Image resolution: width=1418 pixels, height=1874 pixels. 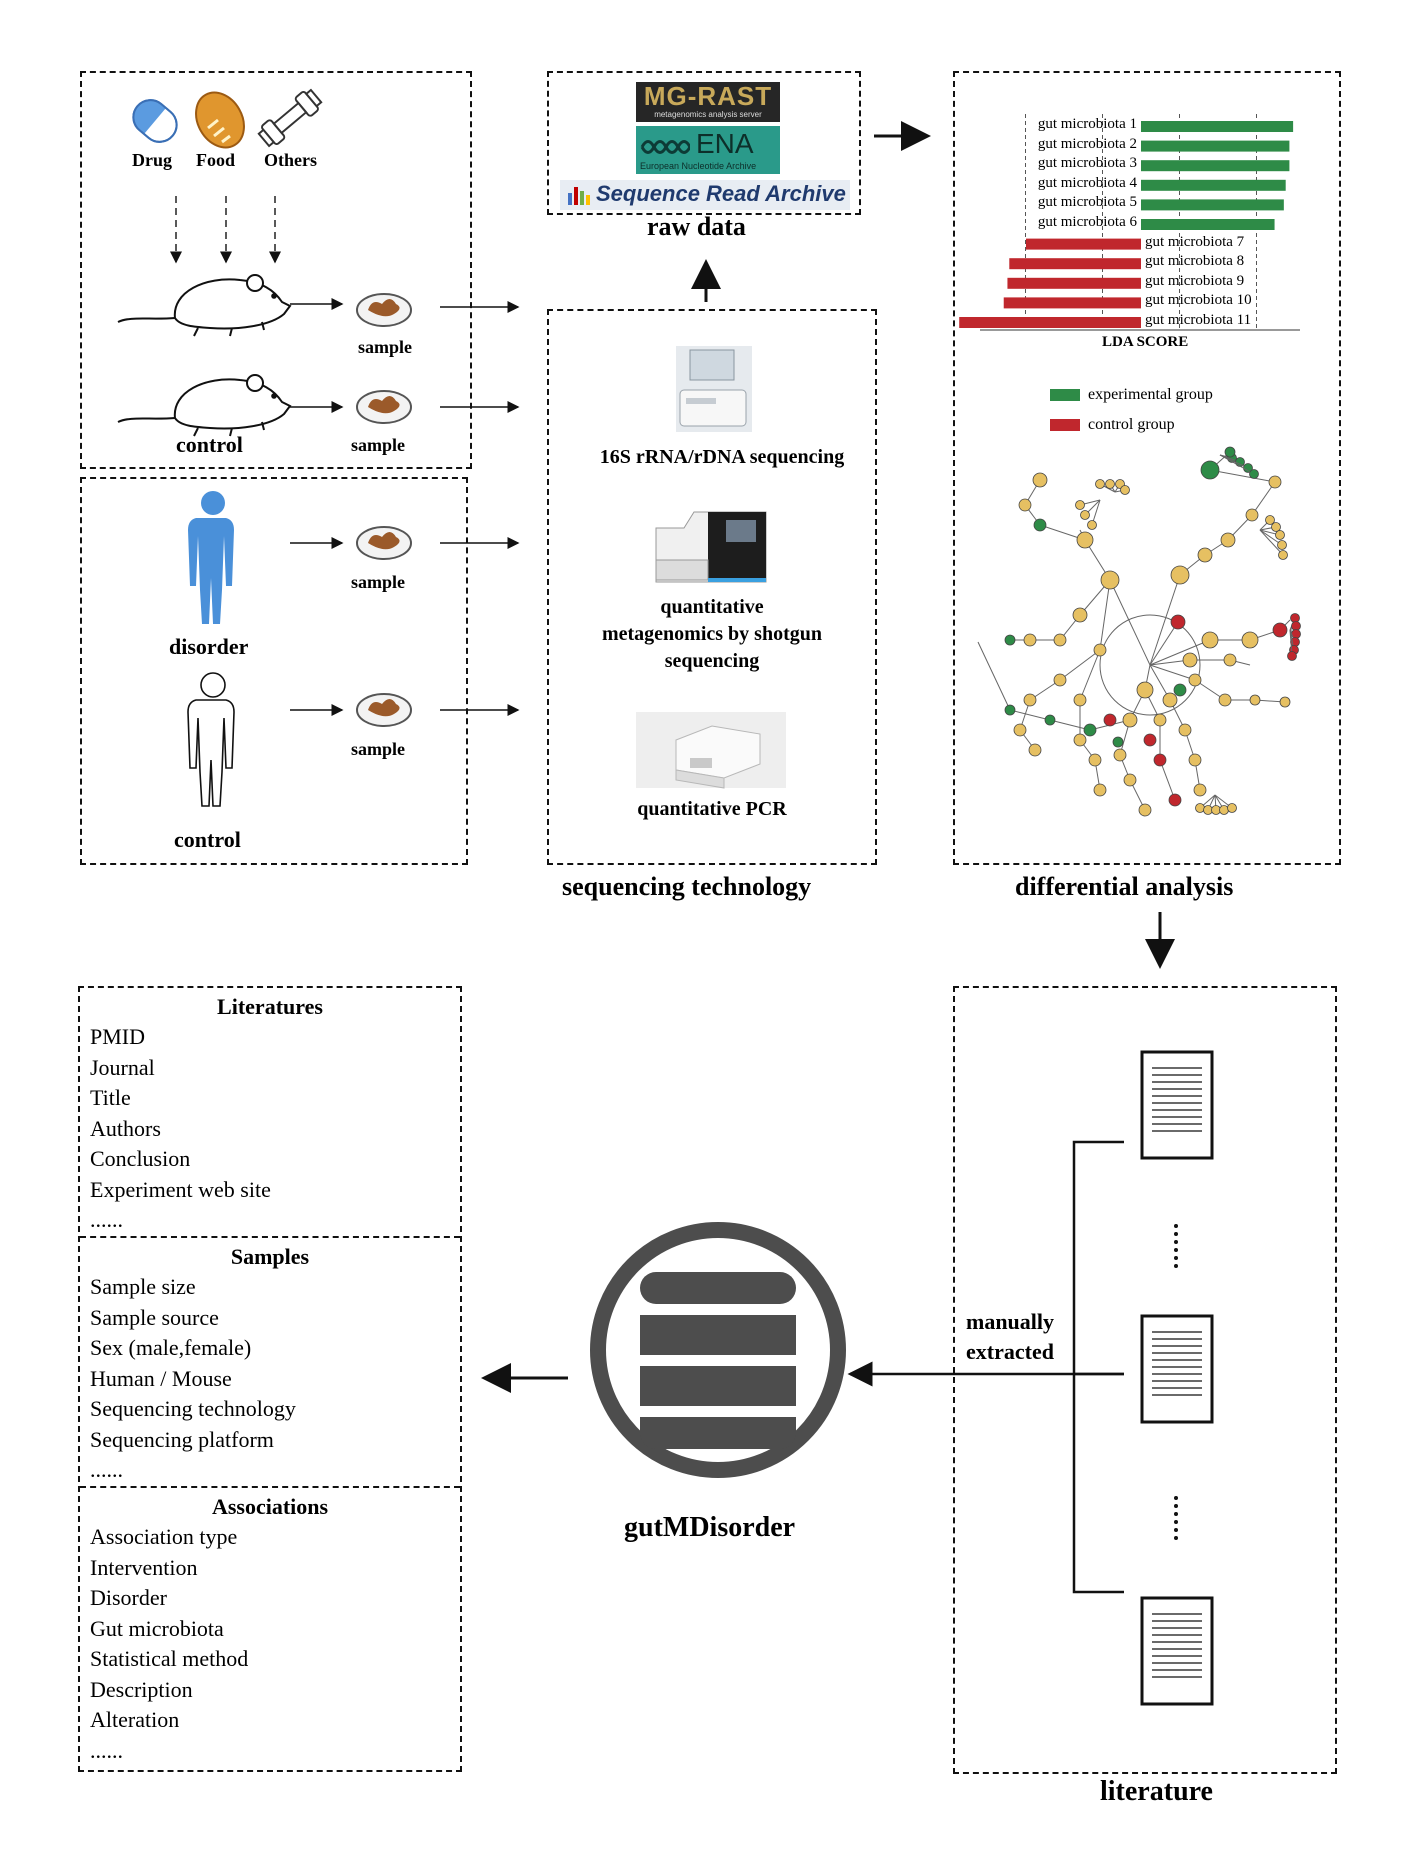 I want to click on list-item: Description, so click(x=141, y=1689).